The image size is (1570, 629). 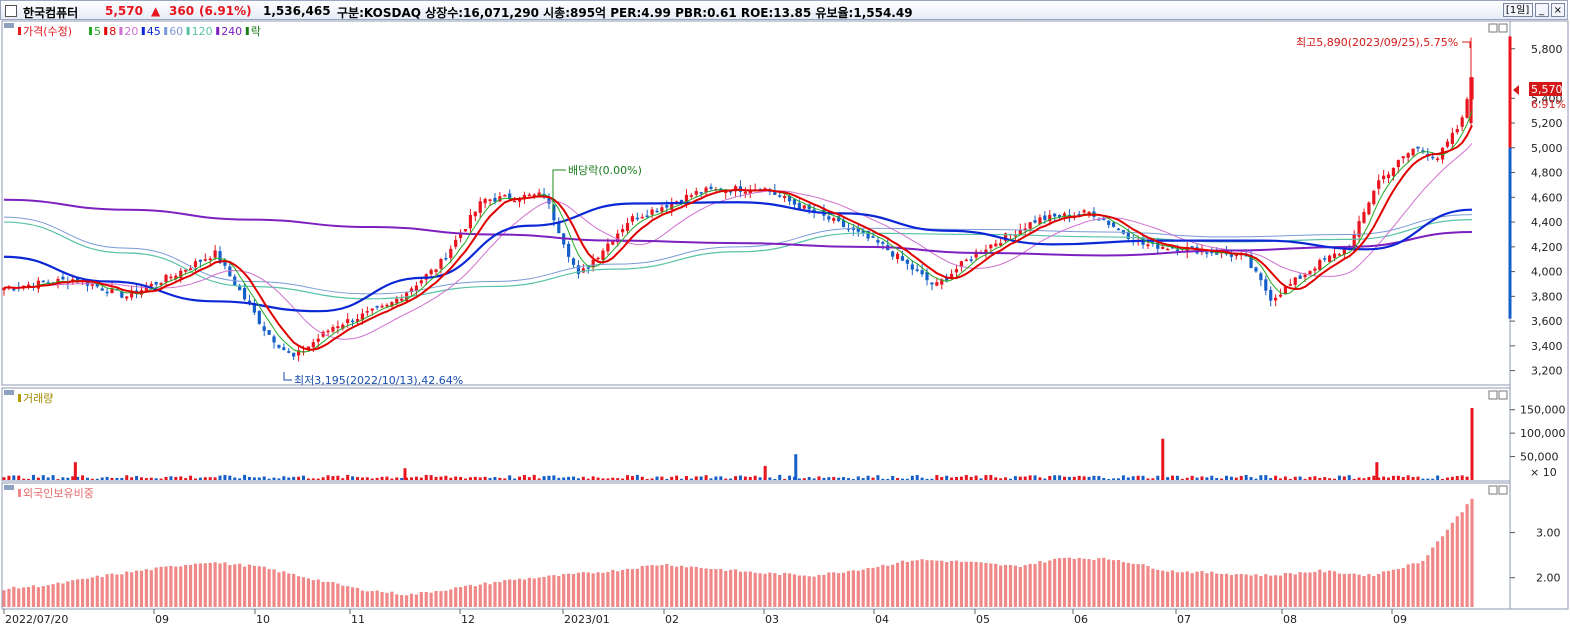 I want to click on minimize-button: _, so click(x=1541, y=10).